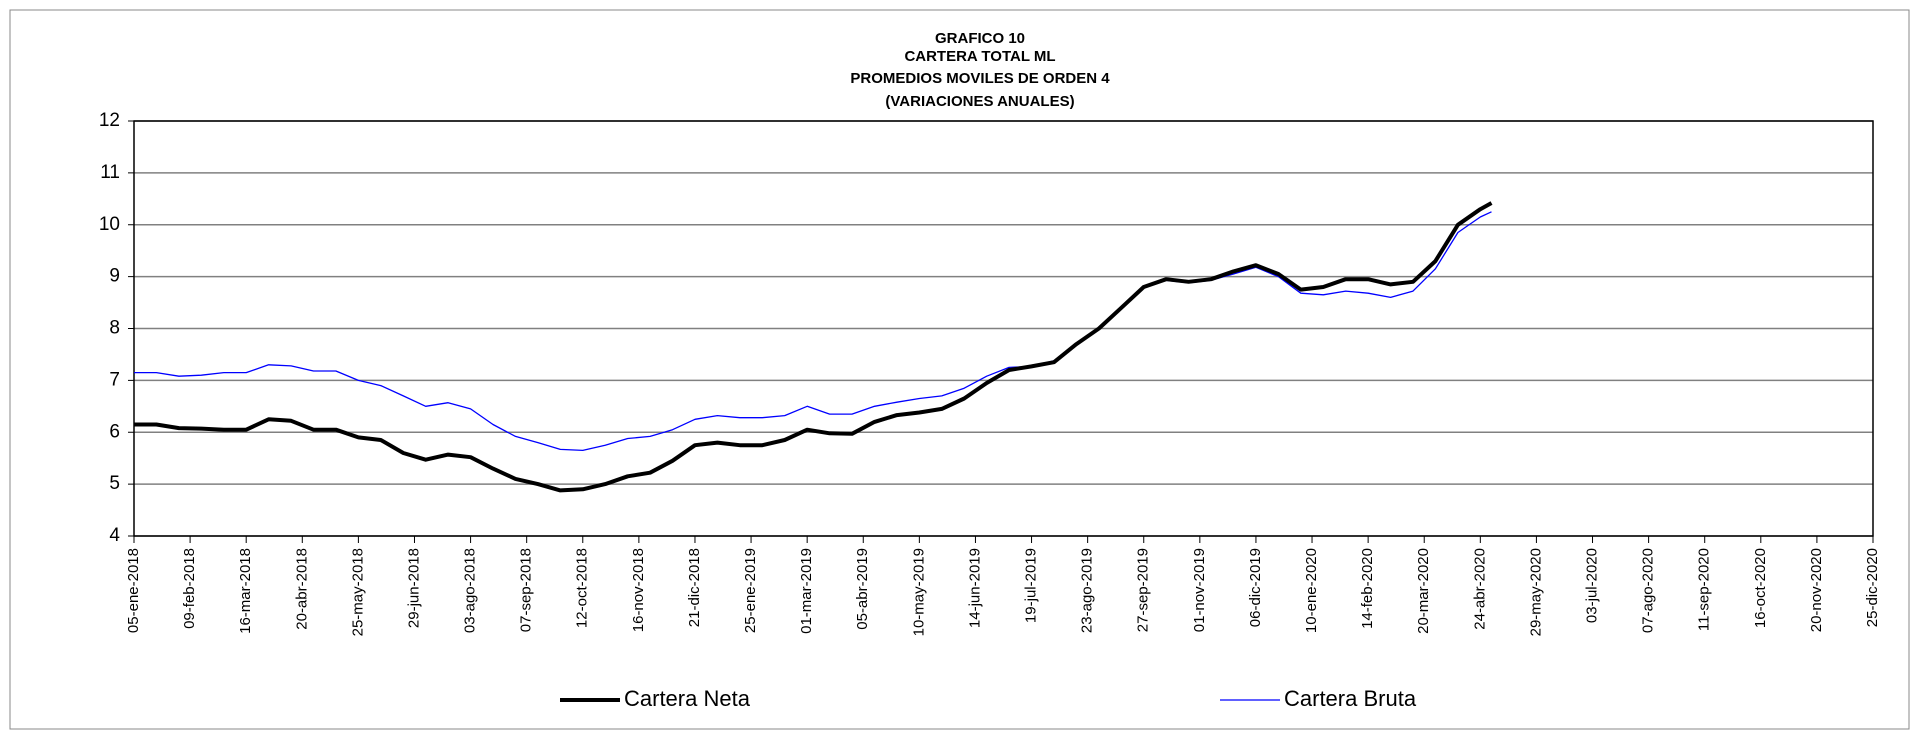  I want to click on x-tick-label: 16-oct-2020, so click(1760, 588).